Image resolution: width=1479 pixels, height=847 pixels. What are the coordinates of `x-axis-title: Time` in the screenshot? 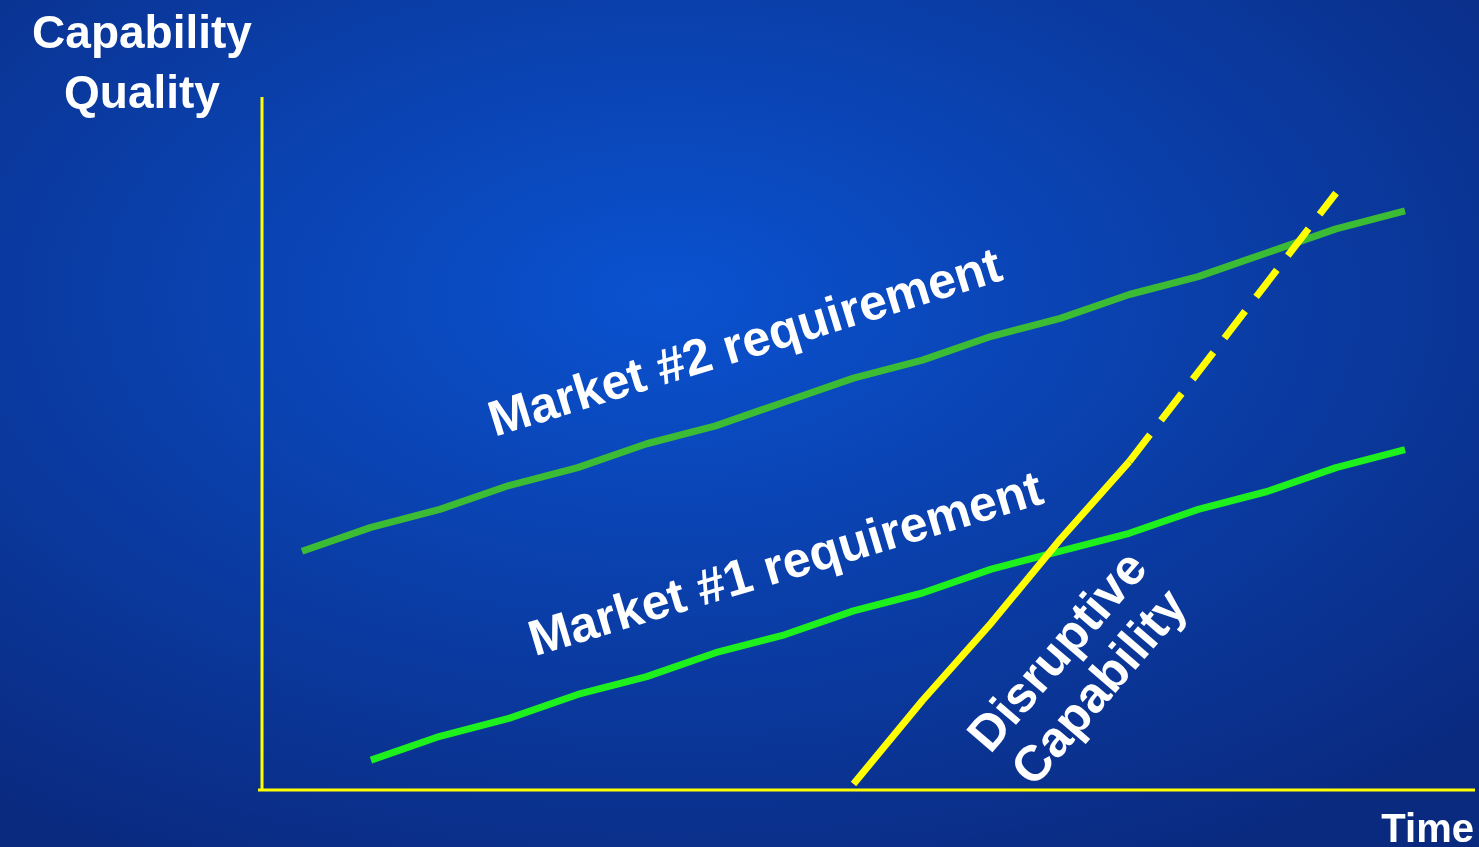 It's located at (1427, 826).